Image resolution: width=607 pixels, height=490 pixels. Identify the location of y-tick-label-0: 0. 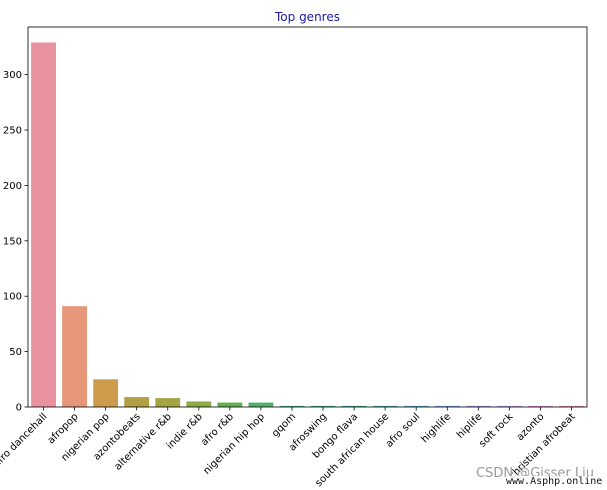
(19, 408).